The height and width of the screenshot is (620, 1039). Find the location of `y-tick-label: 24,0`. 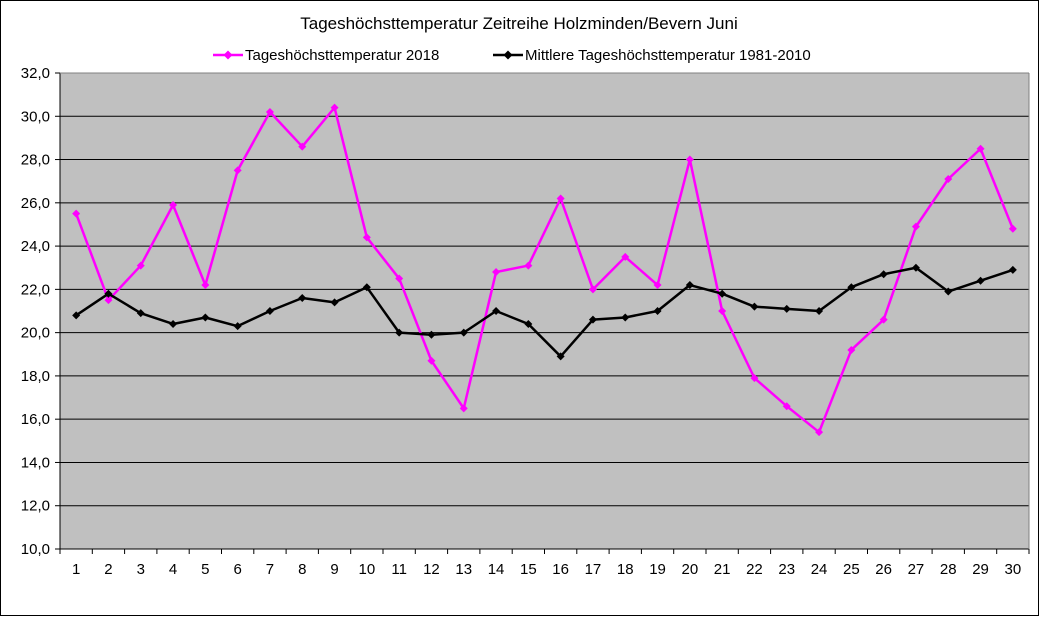

y-tick-label: 24,0 is located at coordinates (35, 246).